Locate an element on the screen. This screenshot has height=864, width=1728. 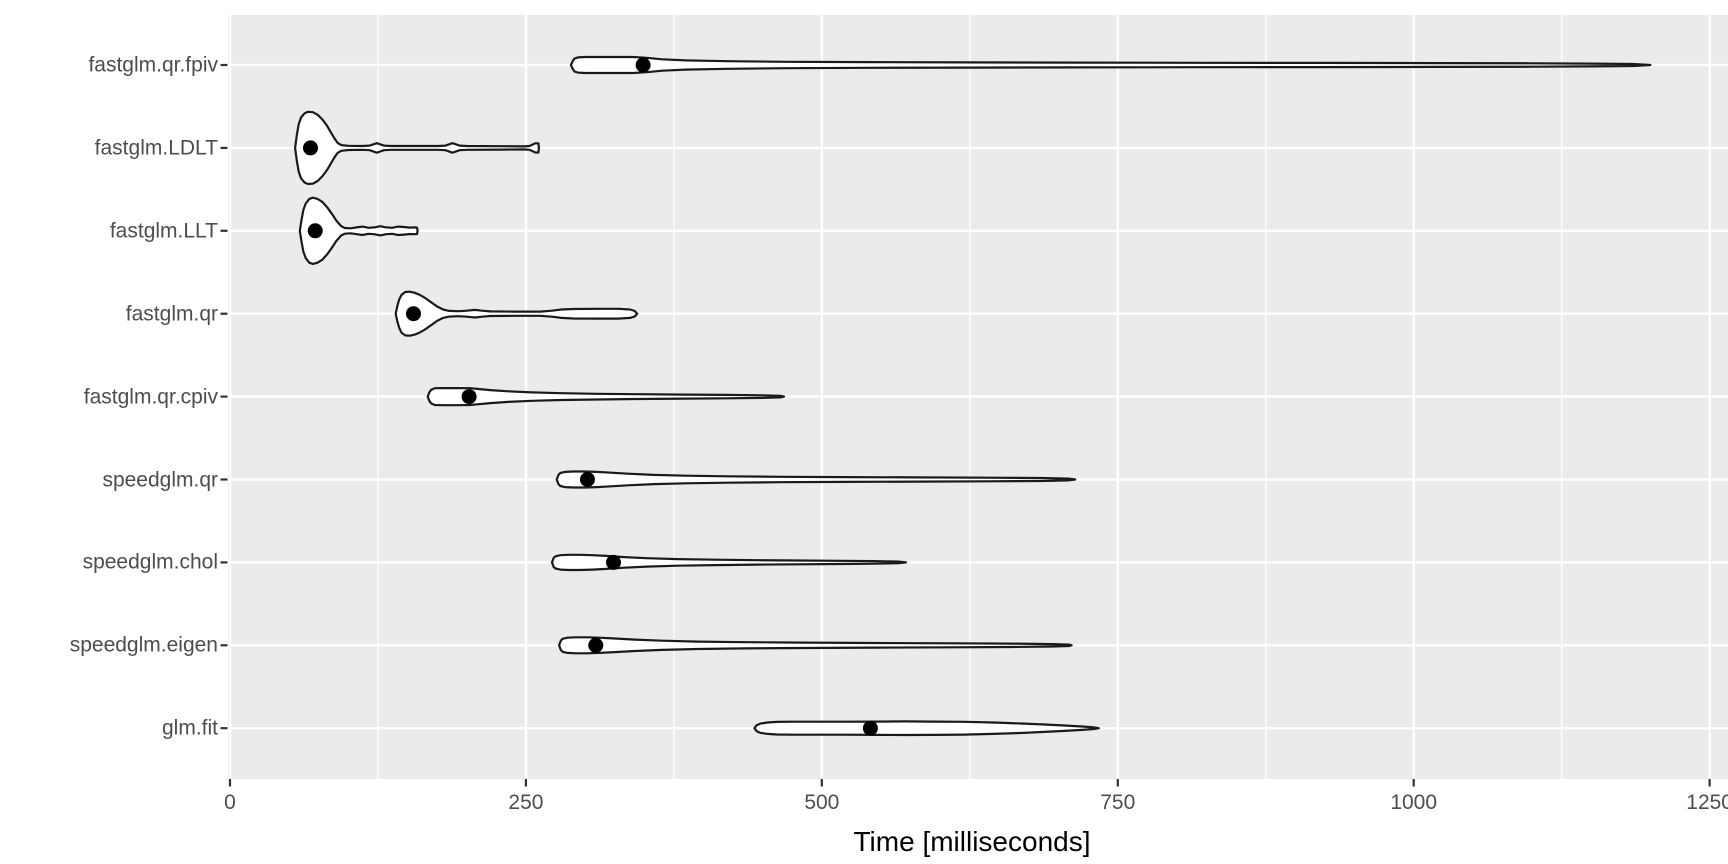
violin-fastglm.qr is located at coordinates (516, 313).